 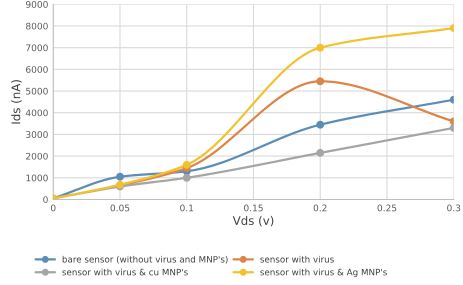 What do you see at coordinates (253, 221) in the screenshot?
I see `x-axis-title: Vds (v)` at bounding box center [253, 221].